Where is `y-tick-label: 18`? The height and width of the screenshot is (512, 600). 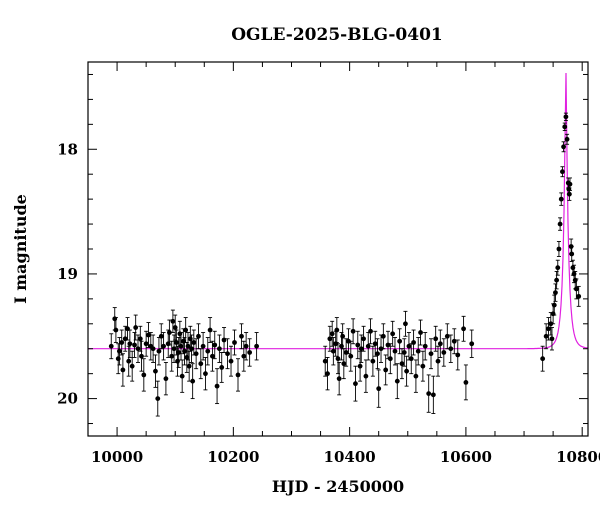
y-tick-label: 18 is located at coordinates (67, 149).